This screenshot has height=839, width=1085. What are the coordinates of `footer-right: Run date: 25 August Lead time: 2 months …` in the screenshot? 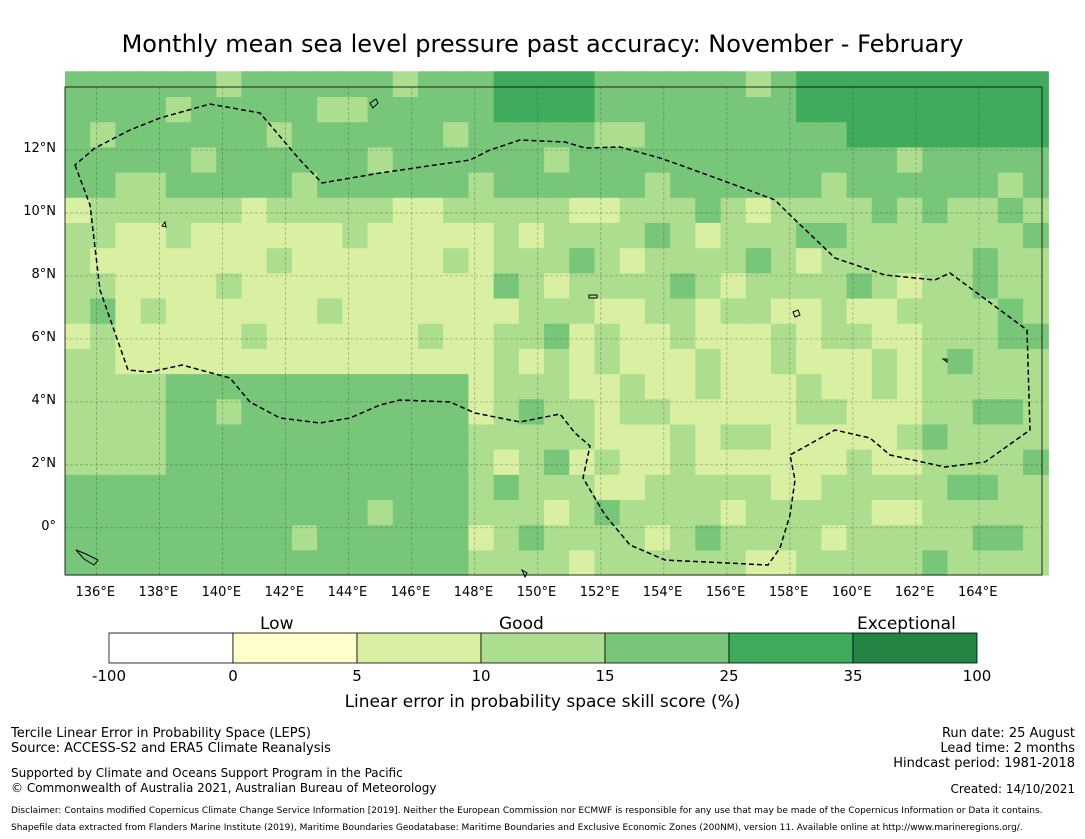 It's located at (984, 748).